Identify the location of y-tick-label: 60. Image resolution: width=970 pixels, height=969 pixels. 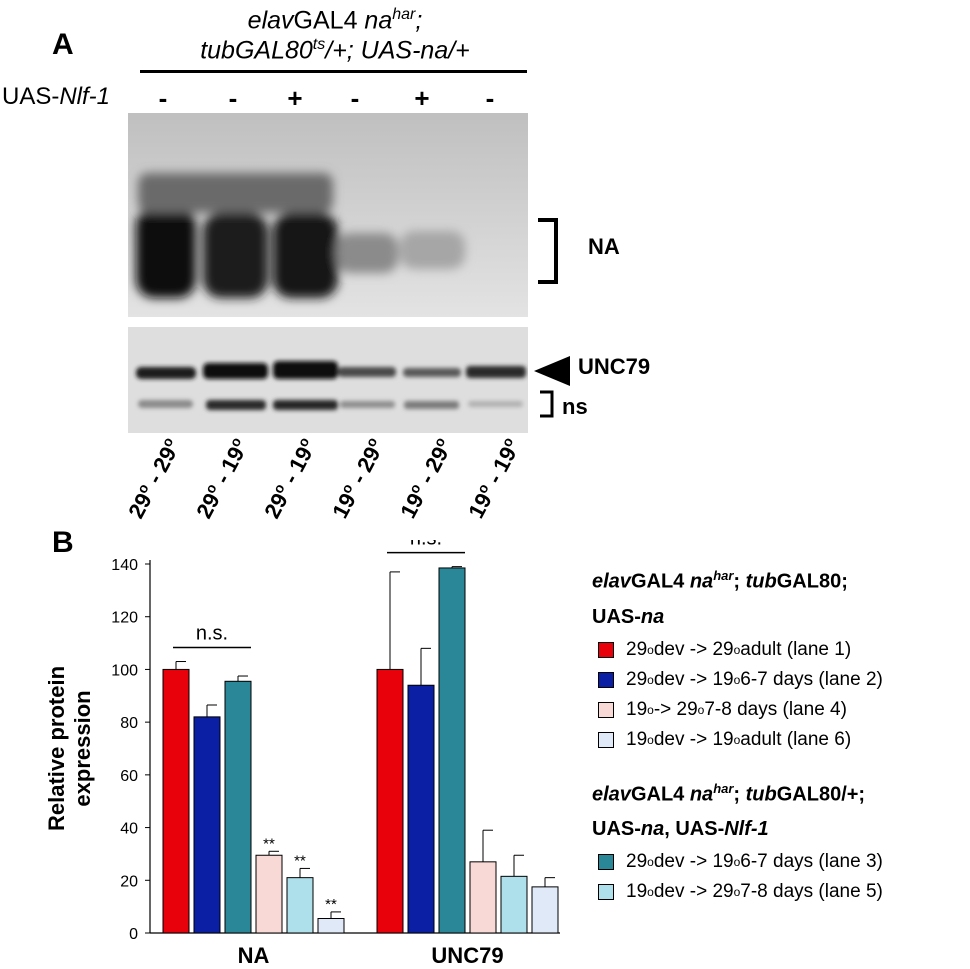
(129, 776).